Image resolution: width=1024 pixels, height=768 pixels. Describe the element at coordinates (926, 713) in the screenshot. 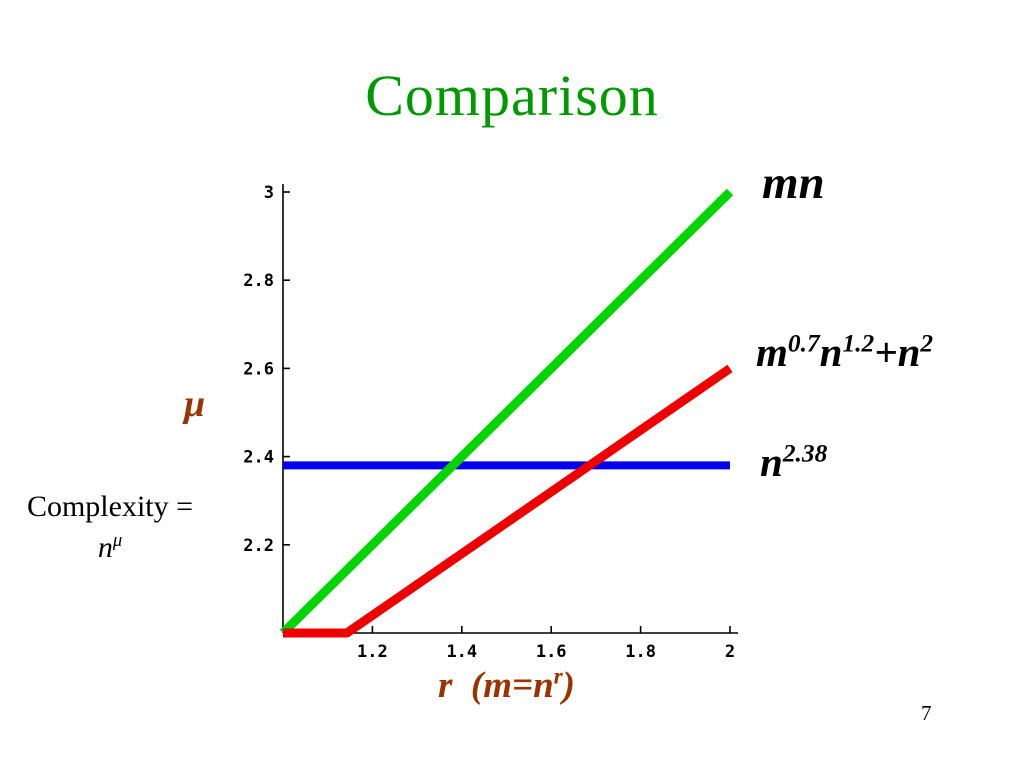

I see `page-number: 7` at that location.